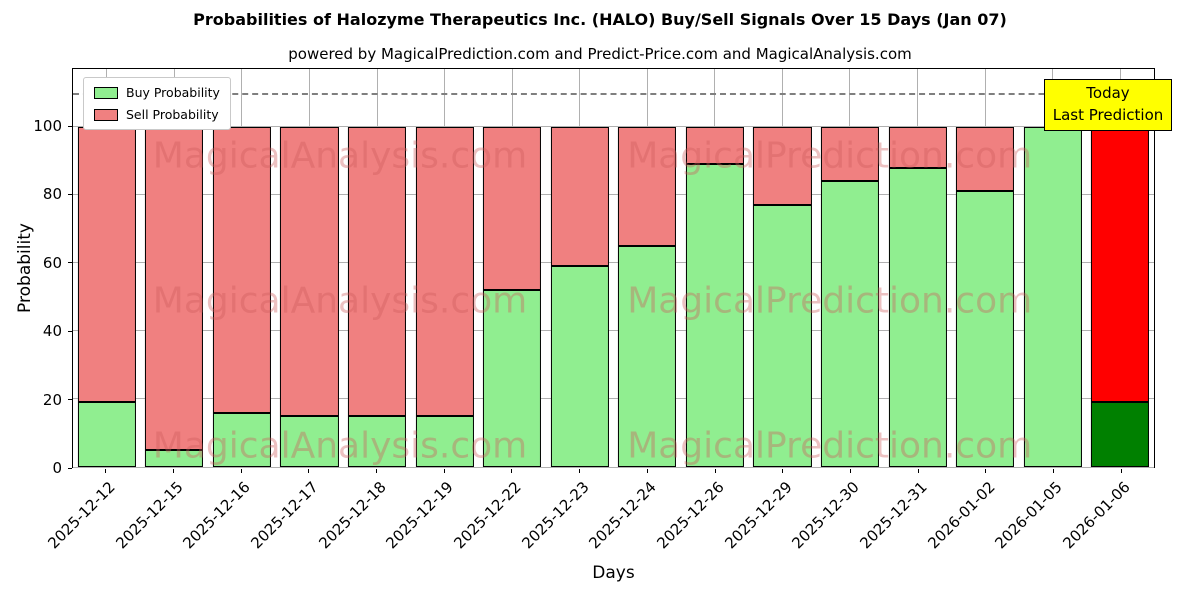 The image size is (1200, 600). What do you see at coordinates (352, 515) in the screenshot?
I see `x-tick-label: 2025-12-18` at bounding box center [352, 515].